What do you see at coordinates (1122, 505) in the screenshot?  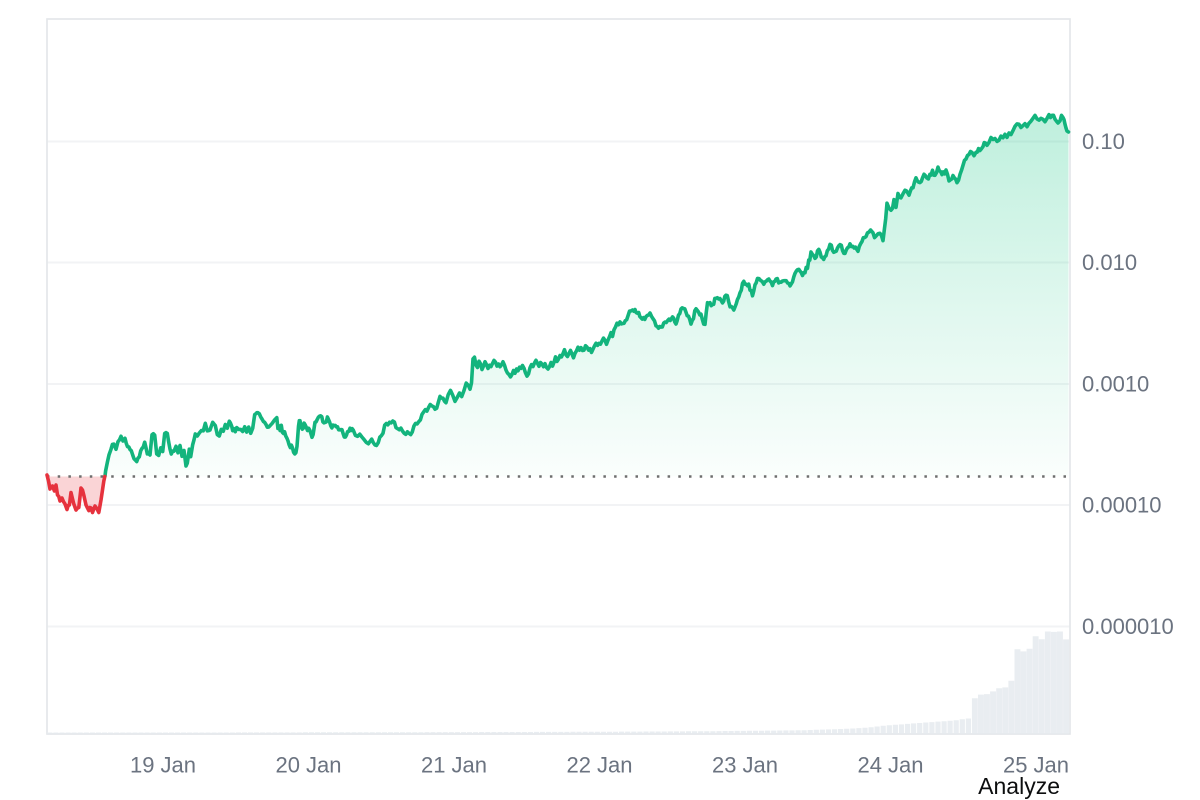 I see `svg-text: 0.00010` at bounding box center [1122, 505].